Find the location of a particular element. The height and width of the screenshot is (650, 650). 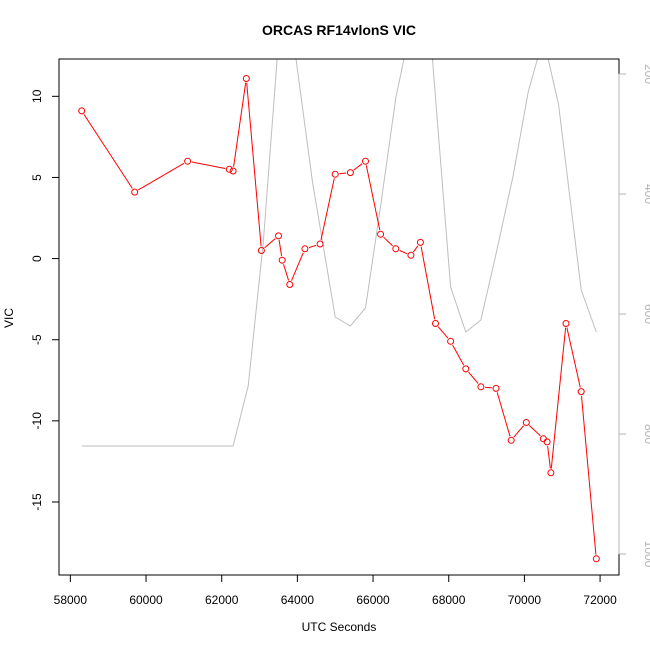

x-tick-label: 62000 is located at coordinates (222, 600).